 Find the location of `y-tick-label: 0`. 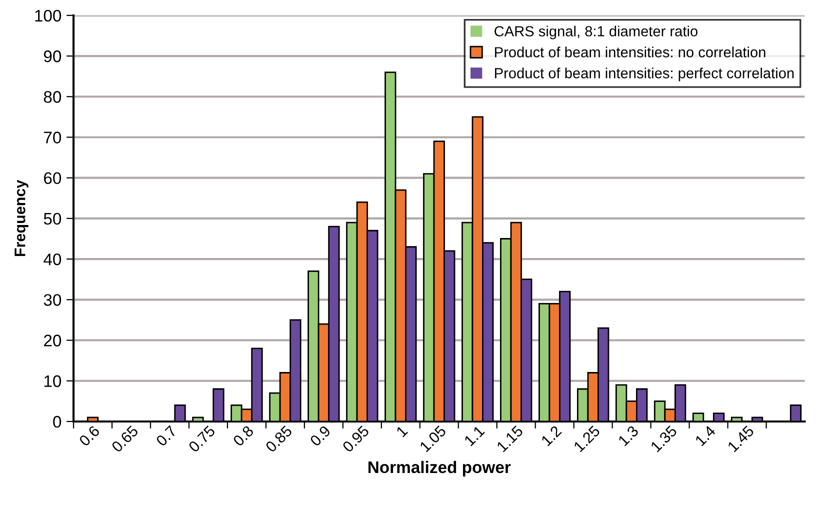

y-tick-label: 0 is located at coordinates (57, 422).